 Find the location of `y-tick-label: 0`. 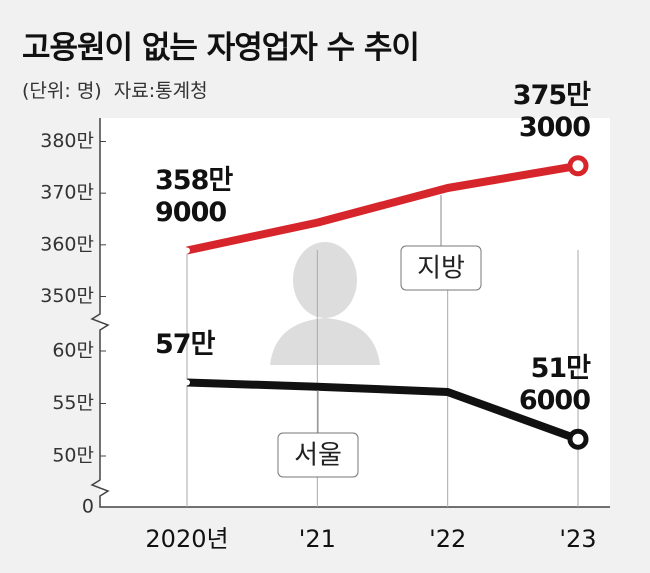

y-tick-label: 0 is located at coordinates (88, 507).